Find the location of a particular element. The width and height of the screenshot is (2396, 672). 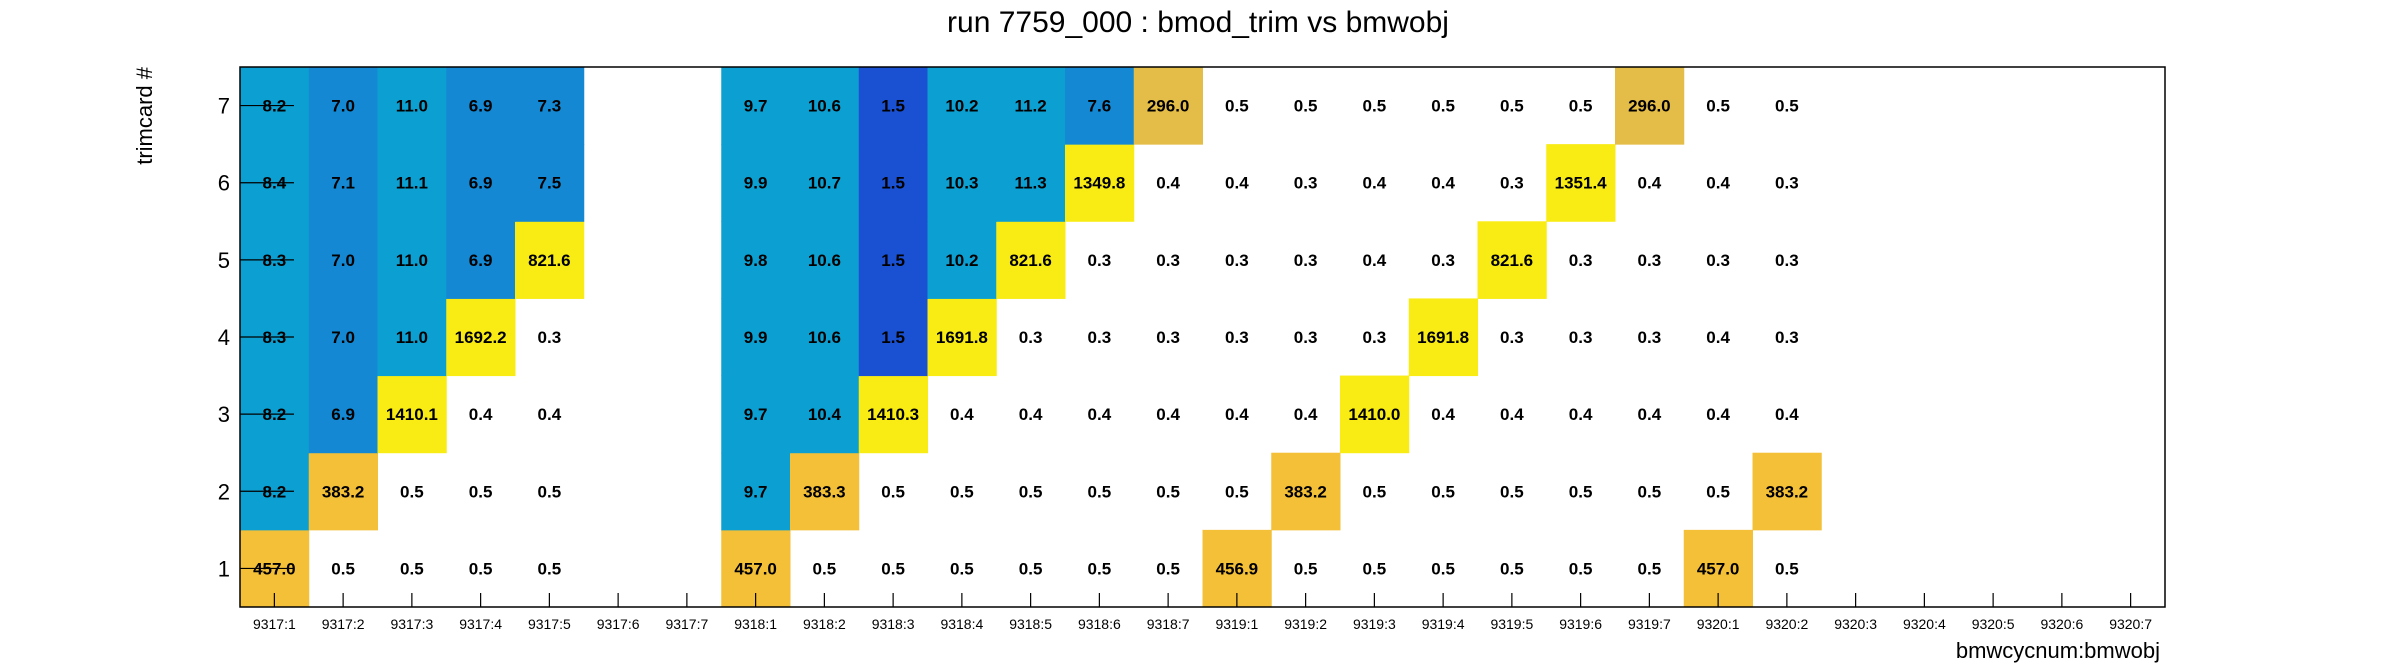

x-tick-label: 9319:5 is located at coordinates (1511, 624).